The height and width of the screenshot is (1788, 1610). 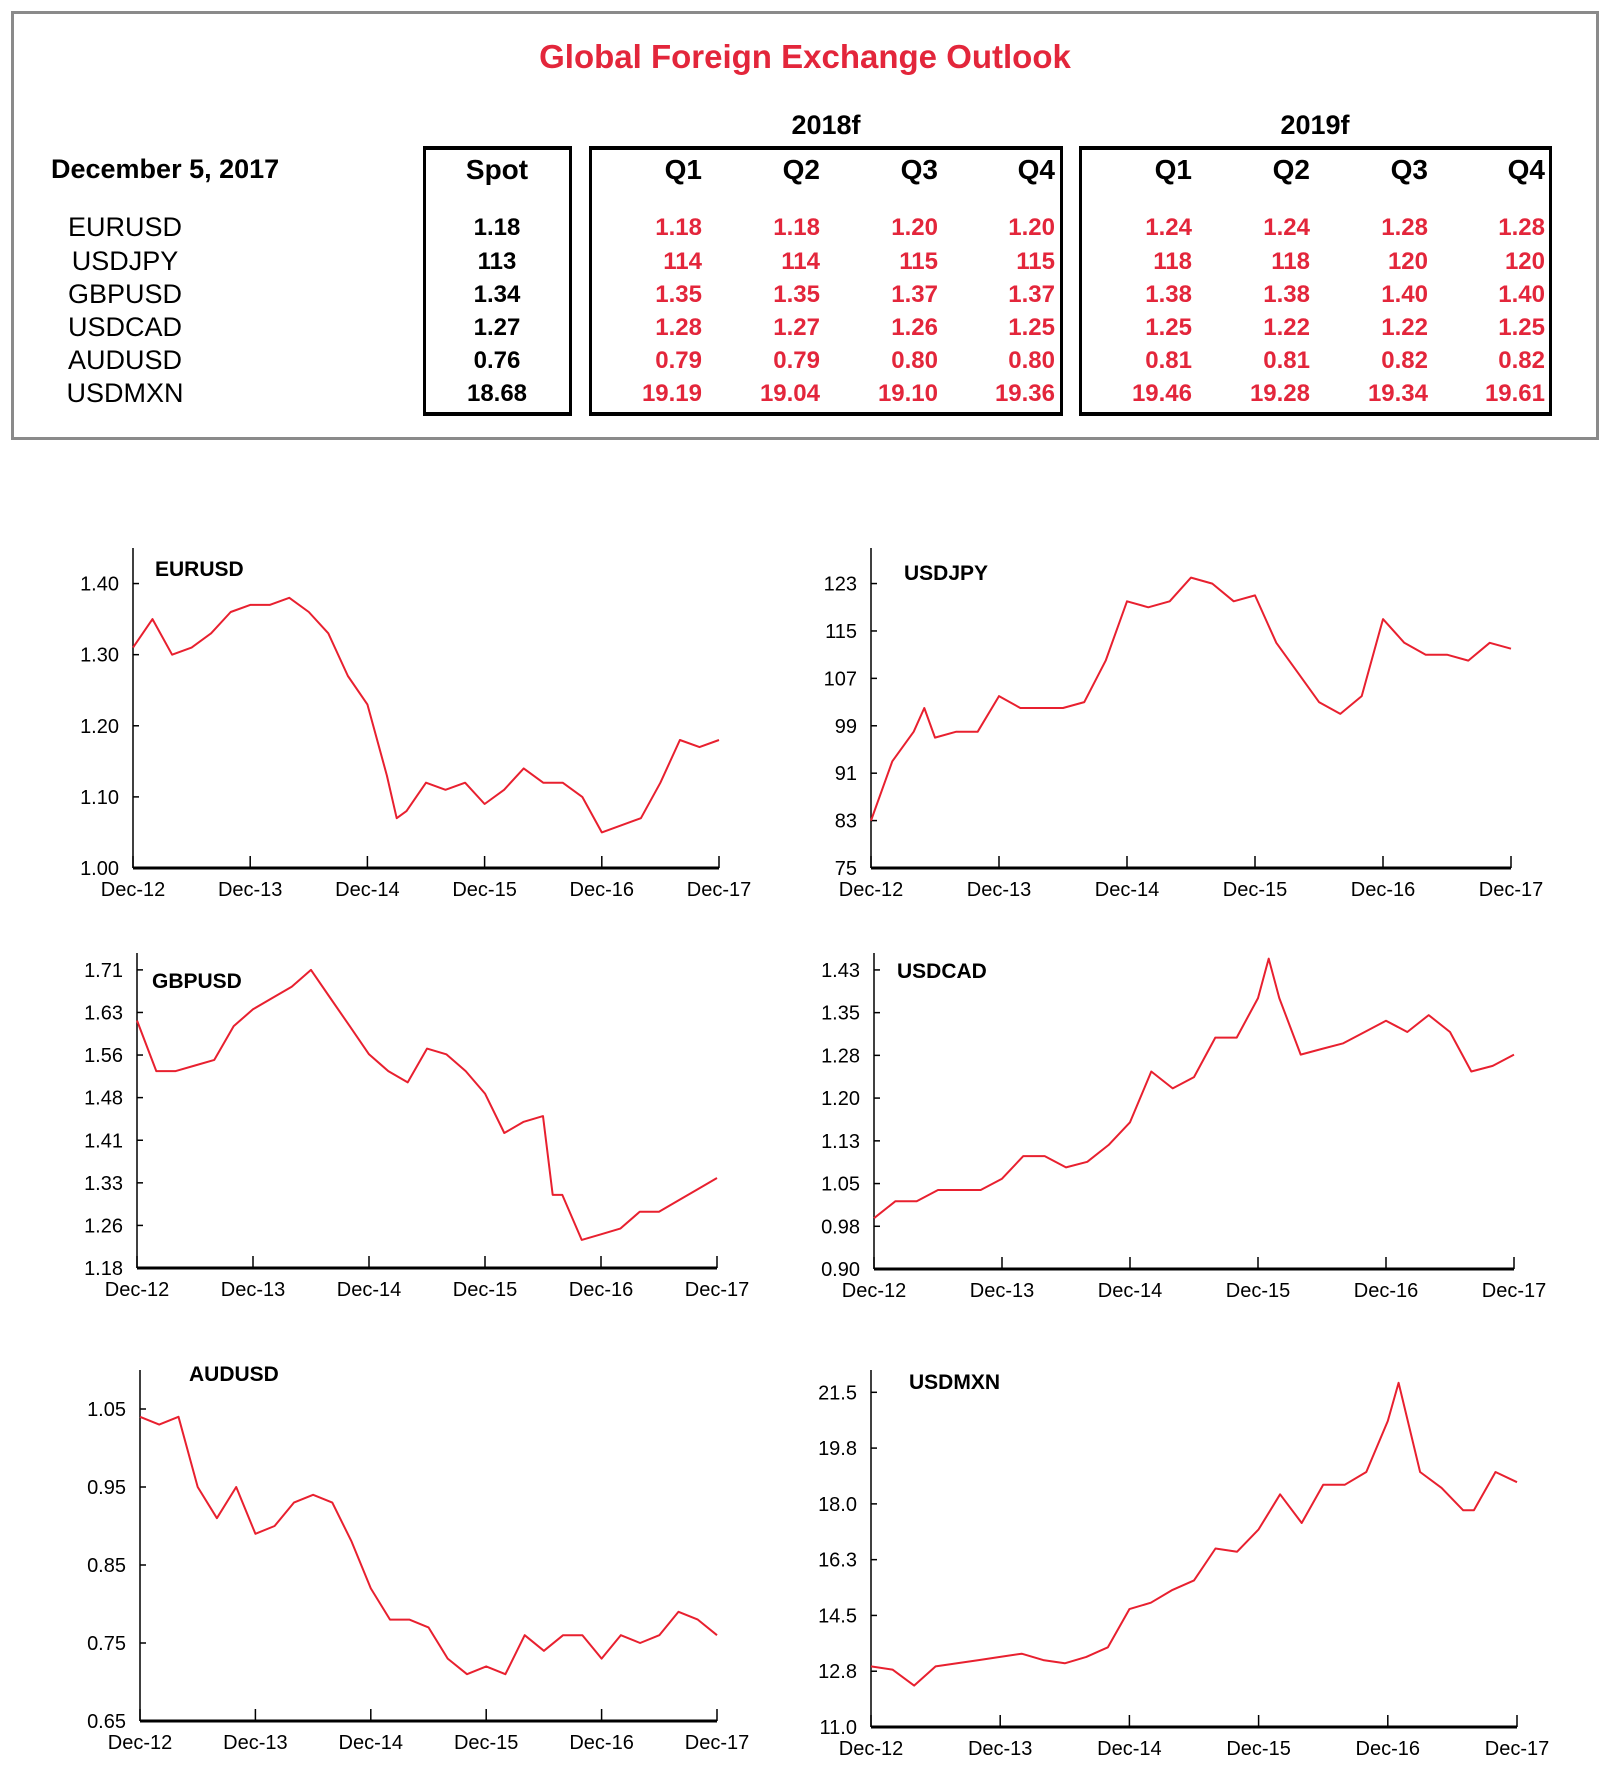 What do you see at coordinates (805, 56) in the screenshot?
I see `page-title: Global Foreign Exchange Outlook` at bounding box center [805, 56].